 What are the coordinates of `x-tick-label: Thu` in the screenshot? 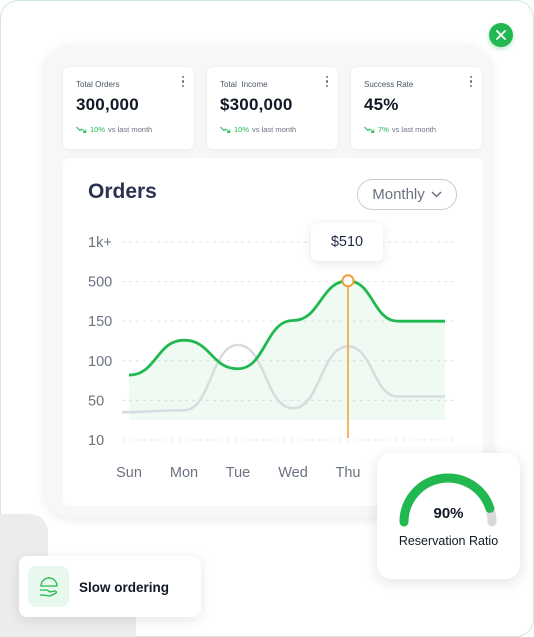 It's located at (348, 473).